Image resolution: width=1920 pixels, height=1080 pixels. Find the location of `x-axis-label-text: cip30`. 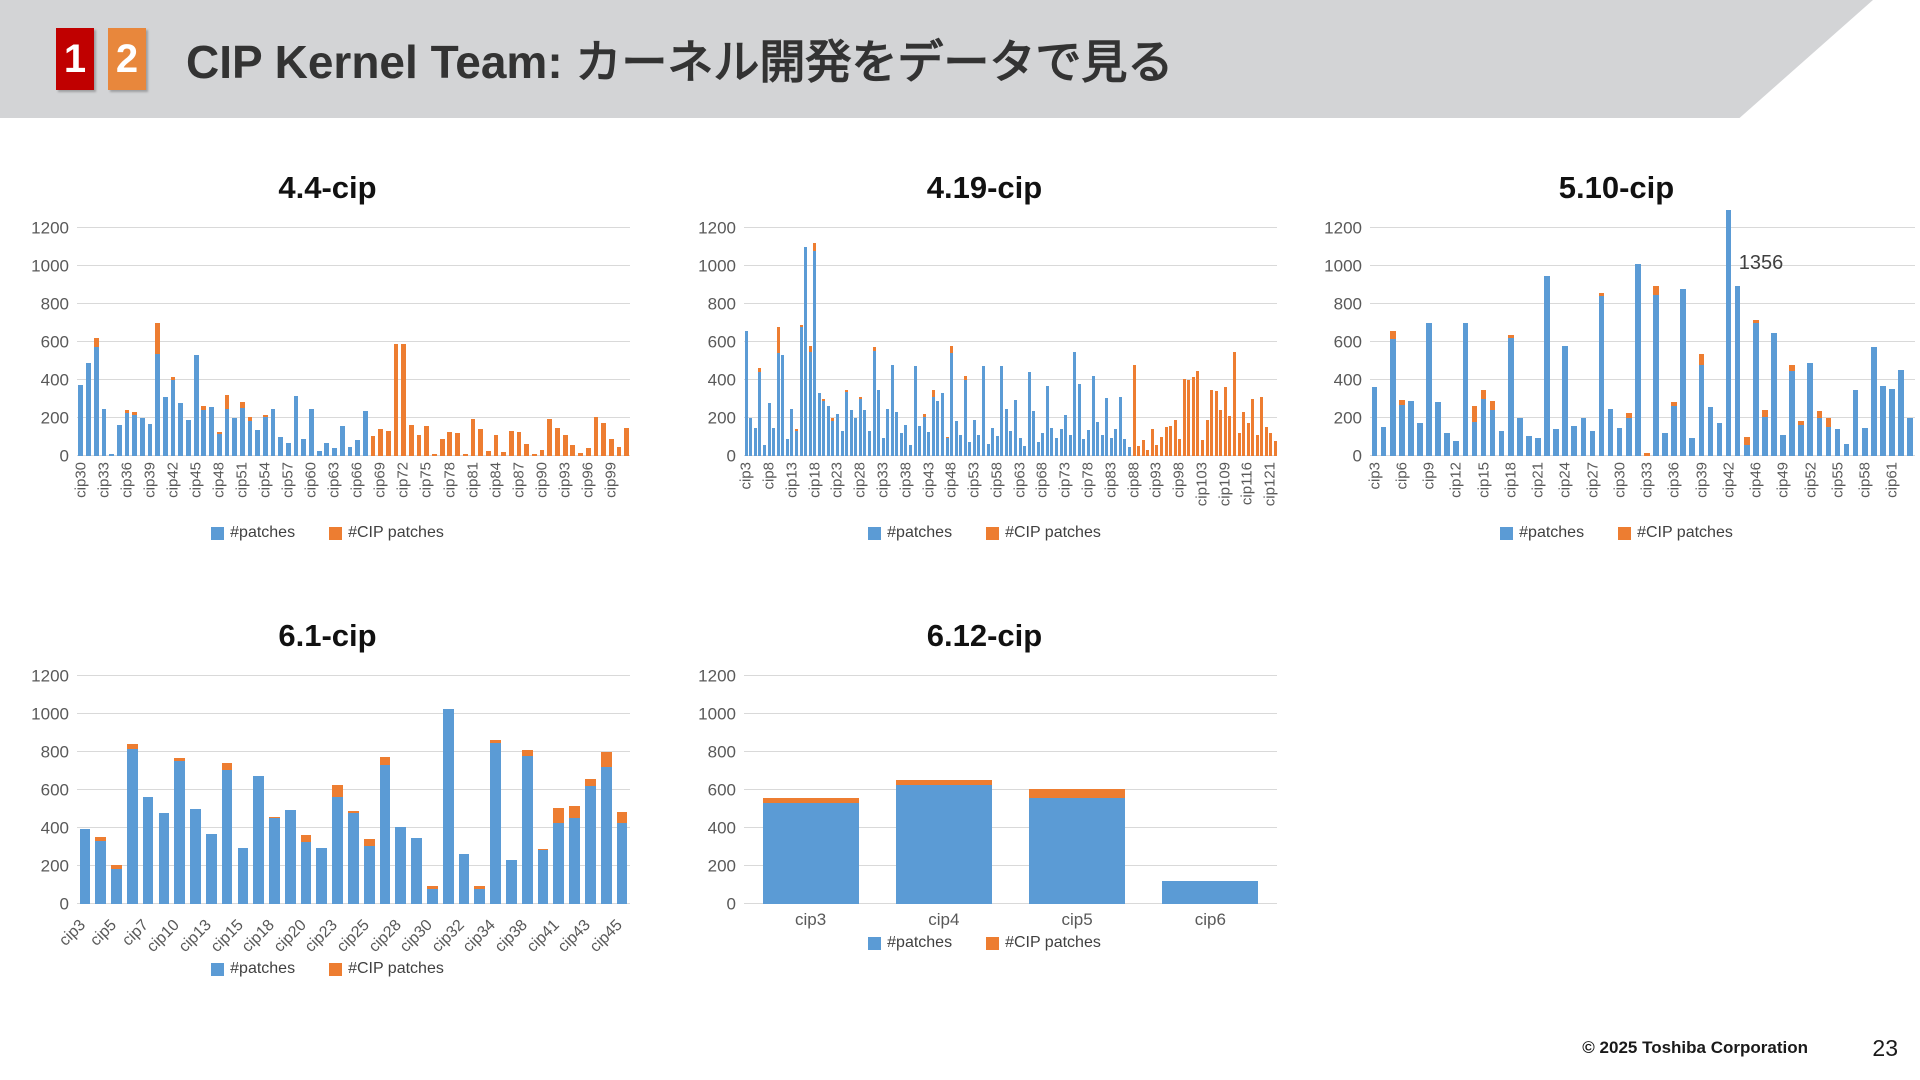

x-axis-label-text: cip30 is located at coordinates (1620, 480).